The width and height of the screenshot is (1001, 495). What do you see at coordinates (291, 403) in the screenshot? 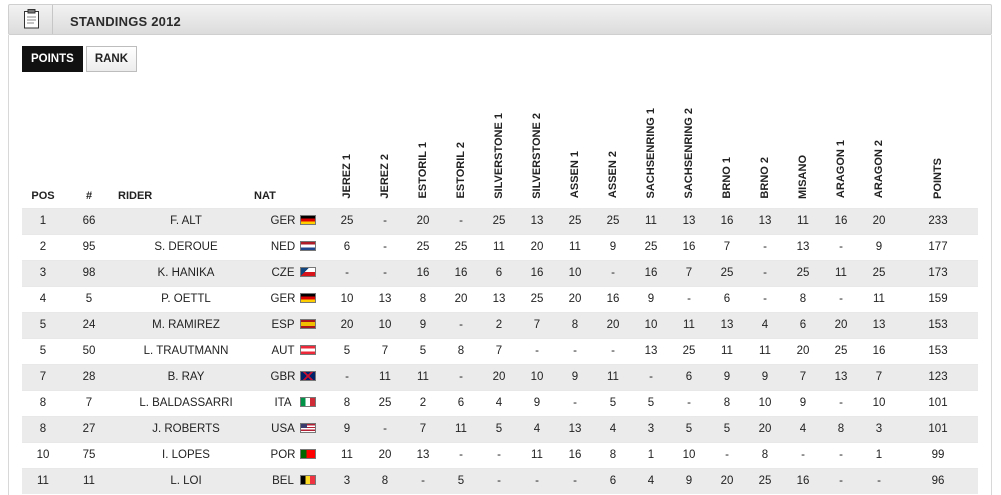
I see `cell-nat: ITA` at bounding box center [291, 403].